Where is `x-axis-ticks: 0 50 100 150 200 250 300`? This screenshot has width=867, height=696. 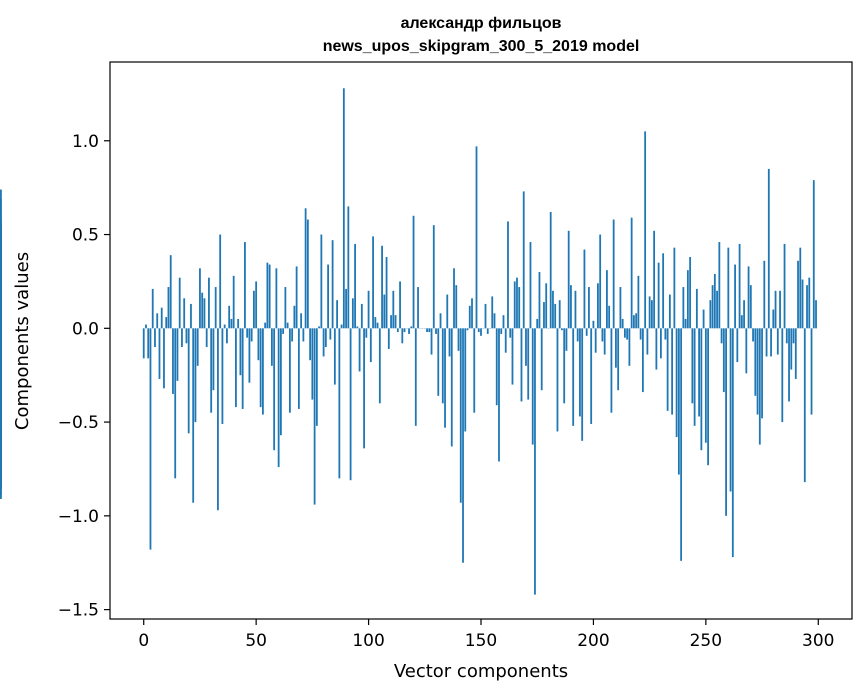 x-axis-ticks: 0 50 100 150 200 250 300 is located at coordinates (486, 635).